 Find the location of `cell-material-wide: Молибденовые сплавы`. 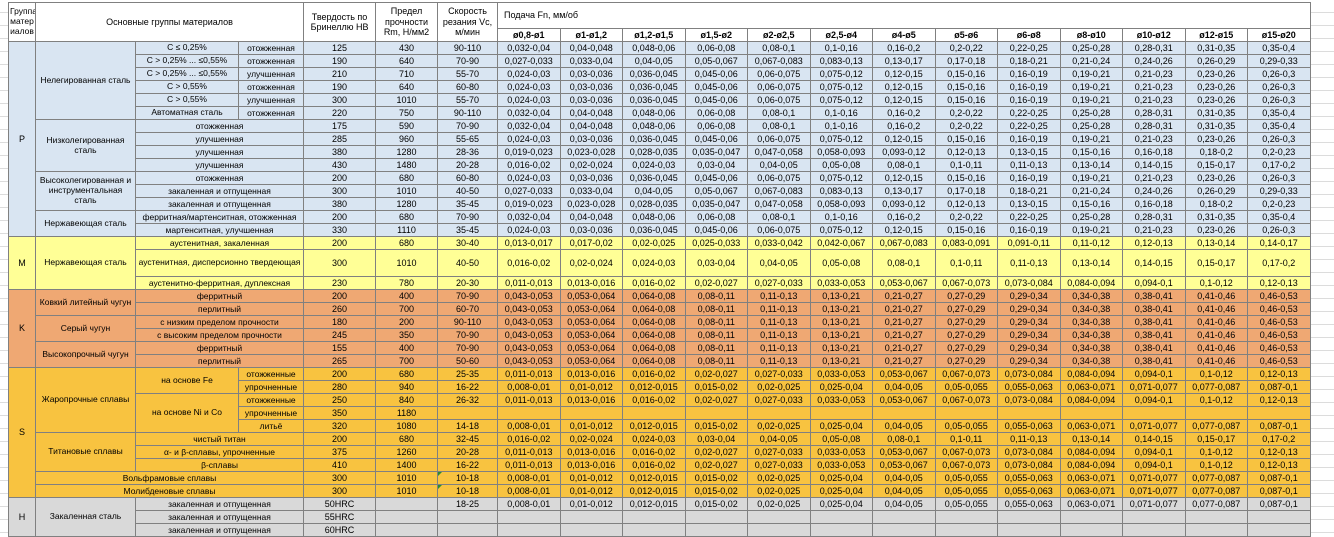

cell-material-wide: Молибденовые сплавы is located at coordinates (169, 491).